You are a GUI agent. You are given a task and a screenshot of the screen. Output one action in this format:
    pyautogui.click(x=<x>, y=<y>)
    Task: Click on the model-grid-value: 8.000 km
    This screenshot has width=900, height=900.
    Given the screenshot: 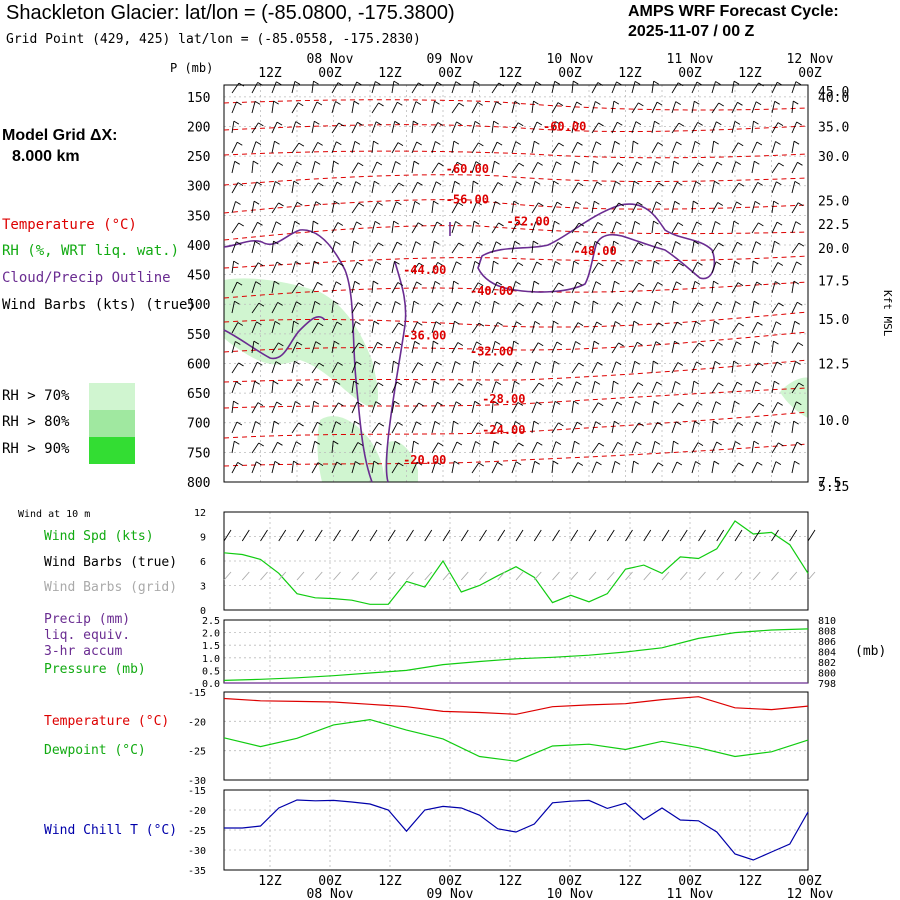 What is the action you would take?
    pyautogui.click(x=46, y=156)
    